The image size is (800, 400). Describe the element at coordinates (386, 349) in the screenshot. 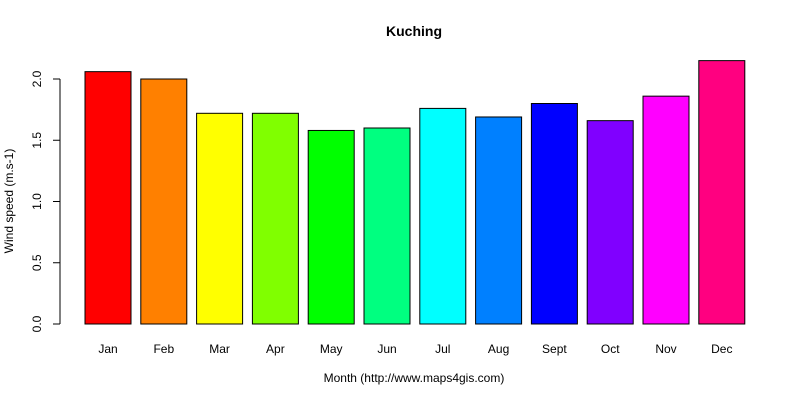

I see `x-tick-label: Jun` at that location.